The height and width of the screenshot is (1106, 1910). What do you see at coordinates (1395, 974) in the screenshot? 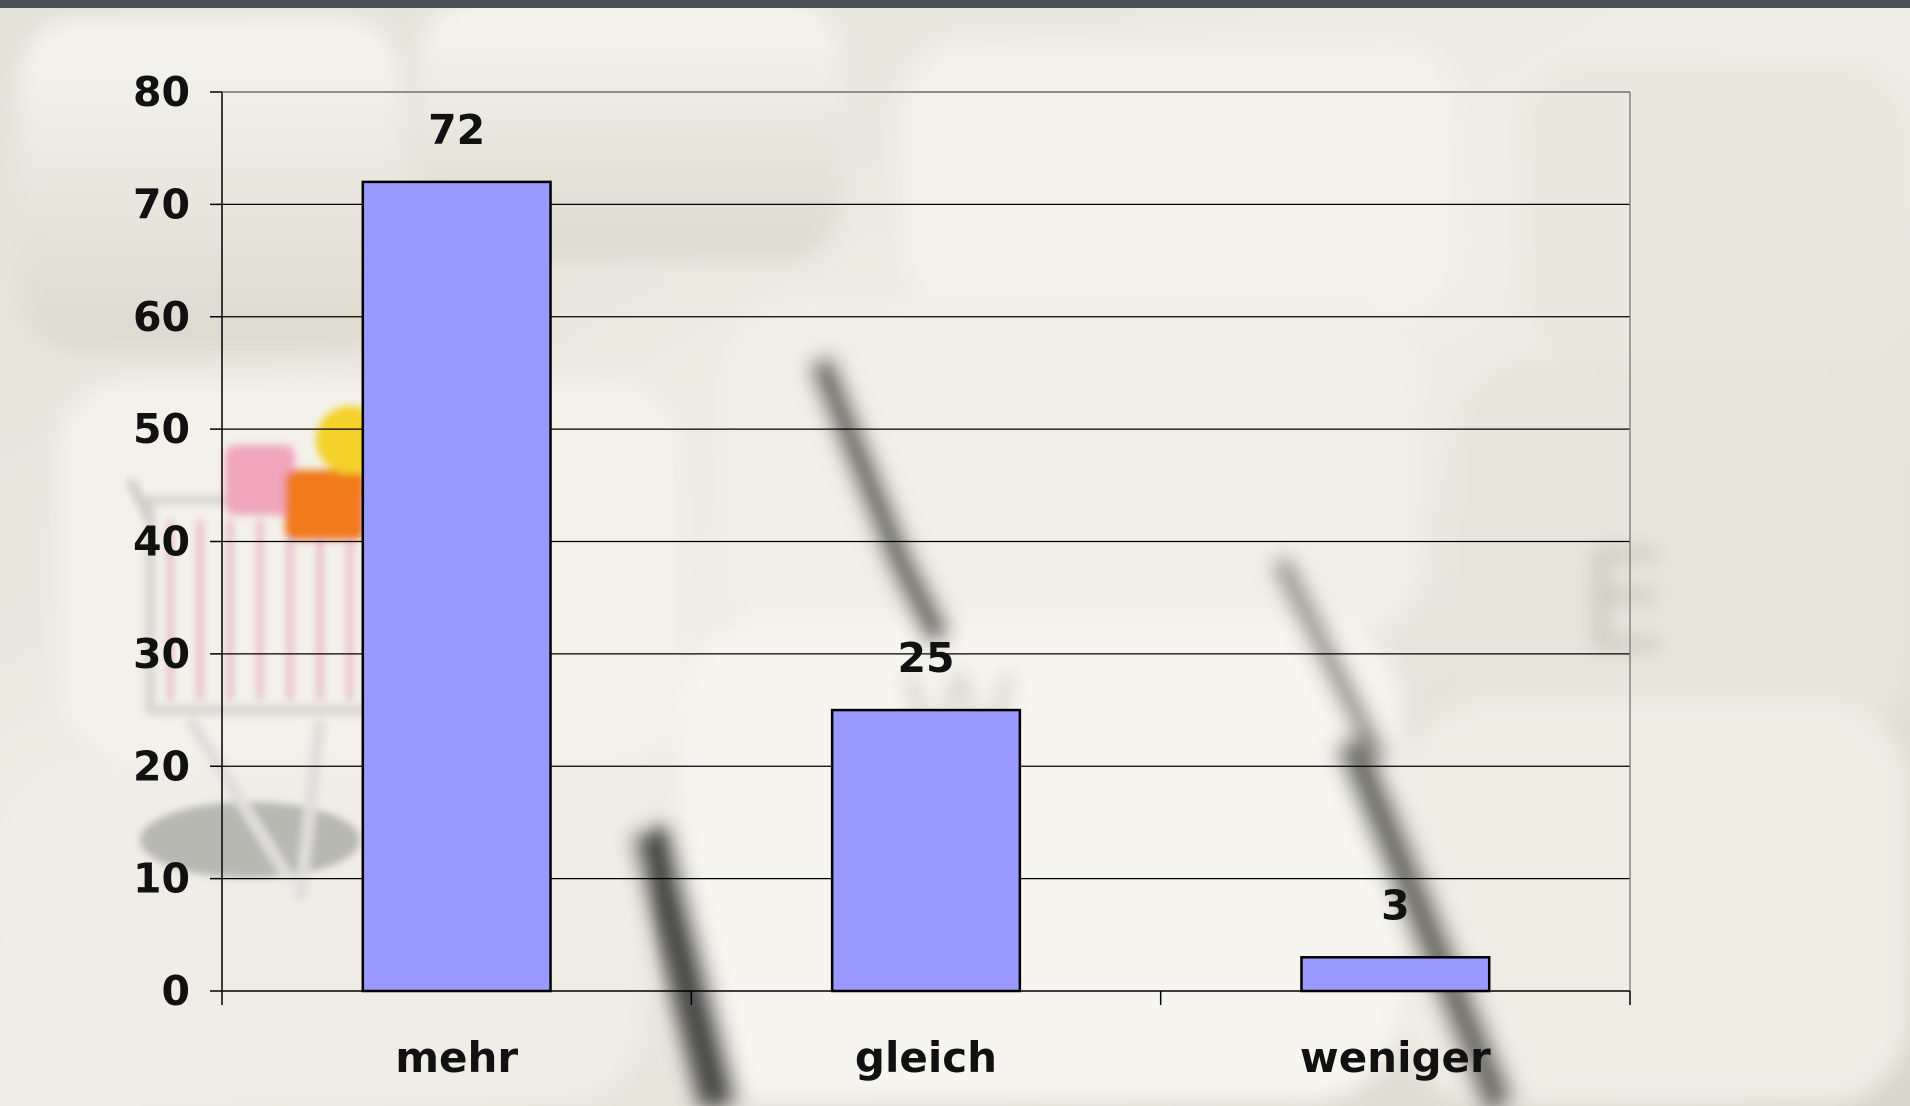
I see `bar-weniger` at bounding box center [1395, 974].